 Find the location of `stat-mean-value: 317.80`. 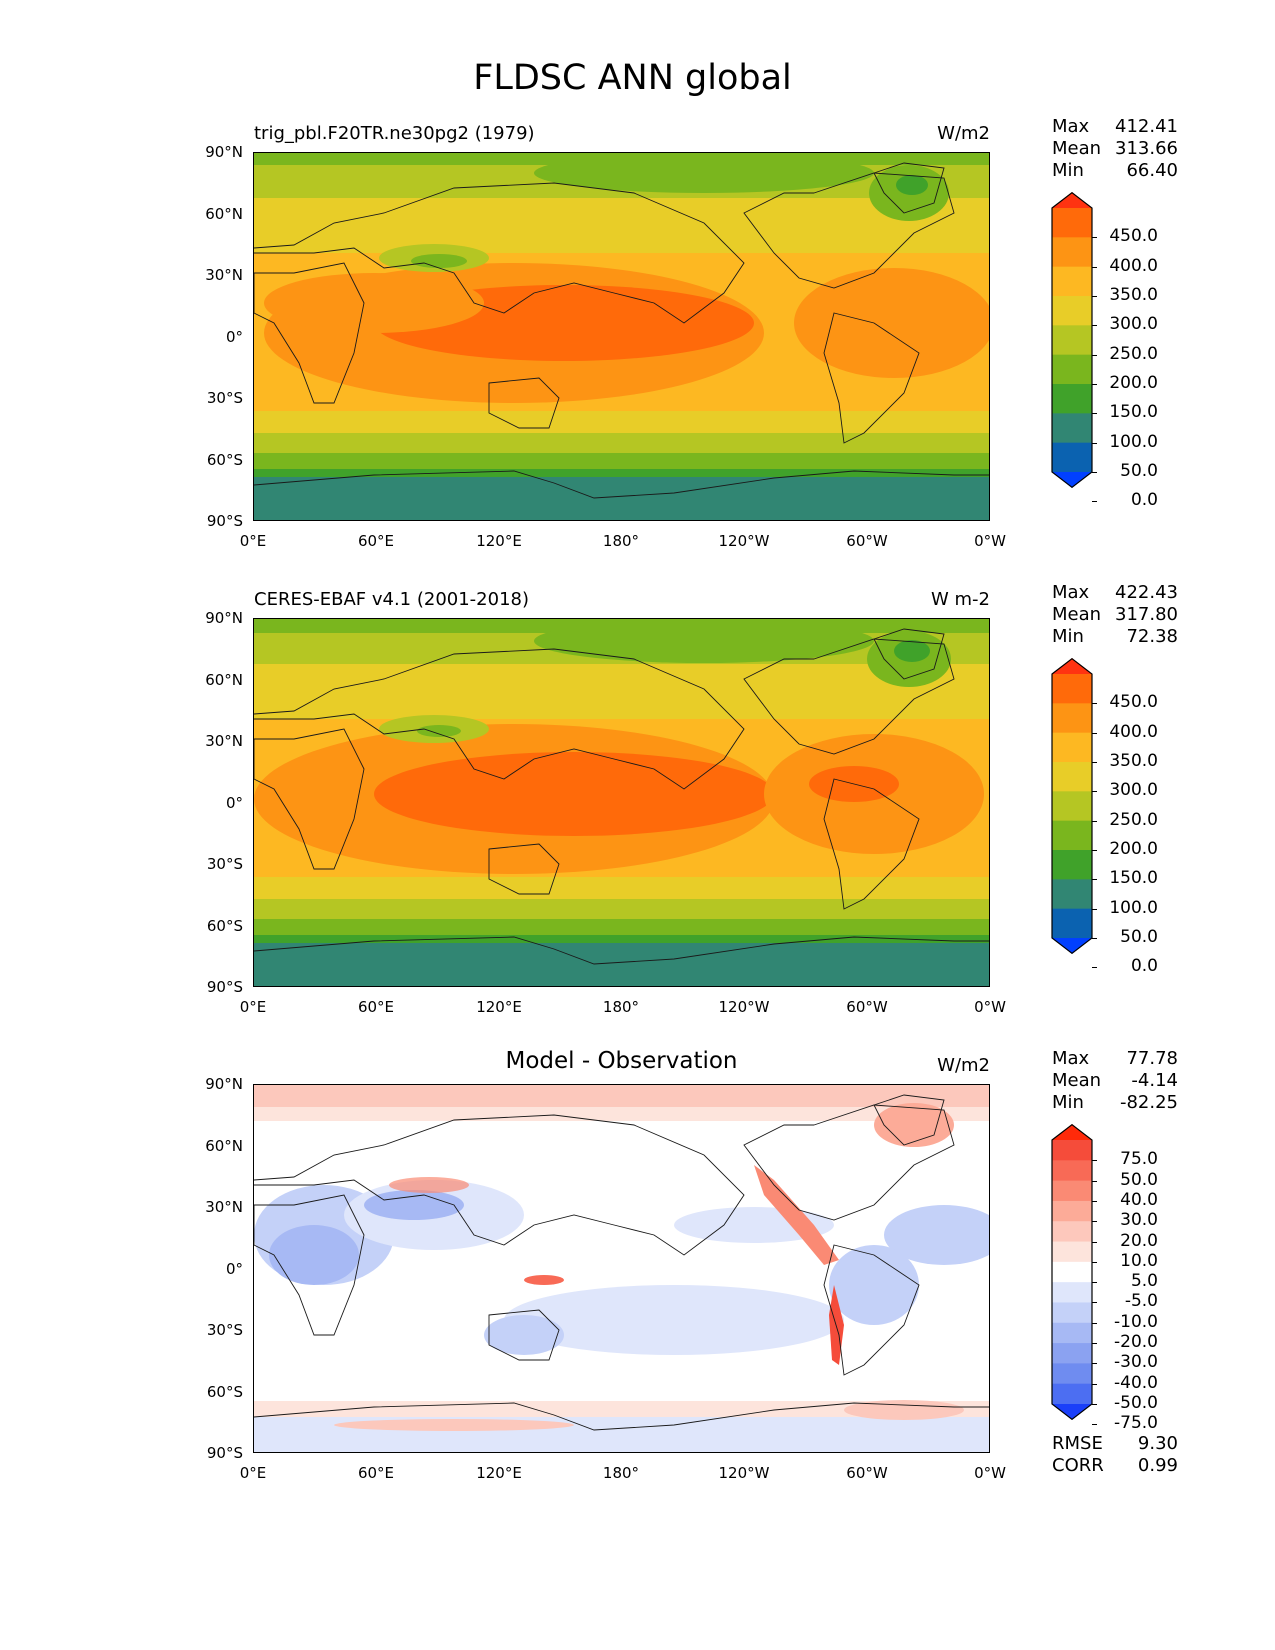

stat-mean-value: 317.80 is located at coordinates (1146, 614).